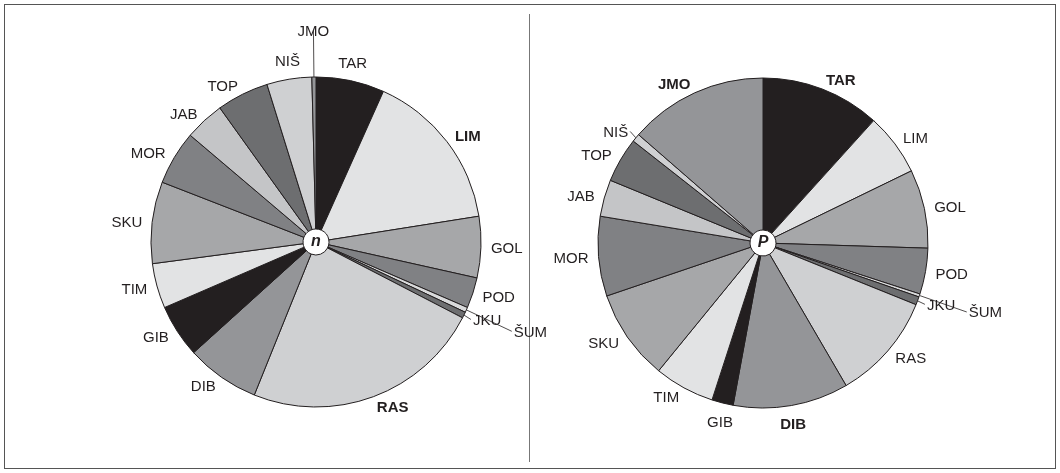 Image resolution: width=1060 pixels, height=473 pixels. I want to click on slice-label: ŠUM, so click(985, 312).